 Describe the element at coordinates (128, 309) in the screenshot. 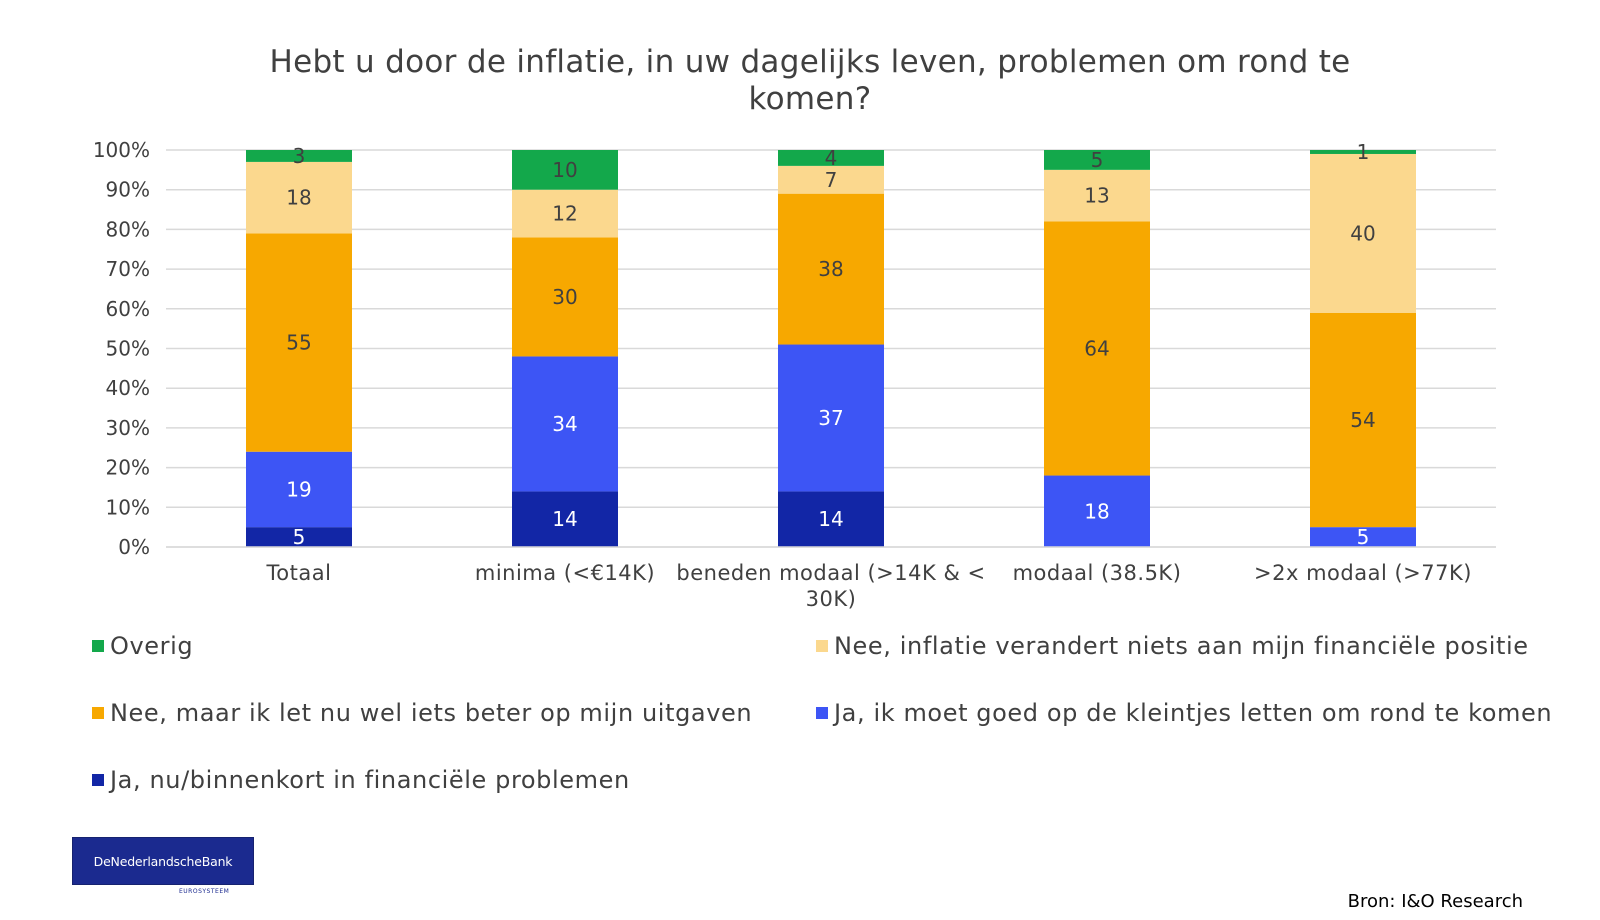

I see `y-tick-label: 60%` at that location.